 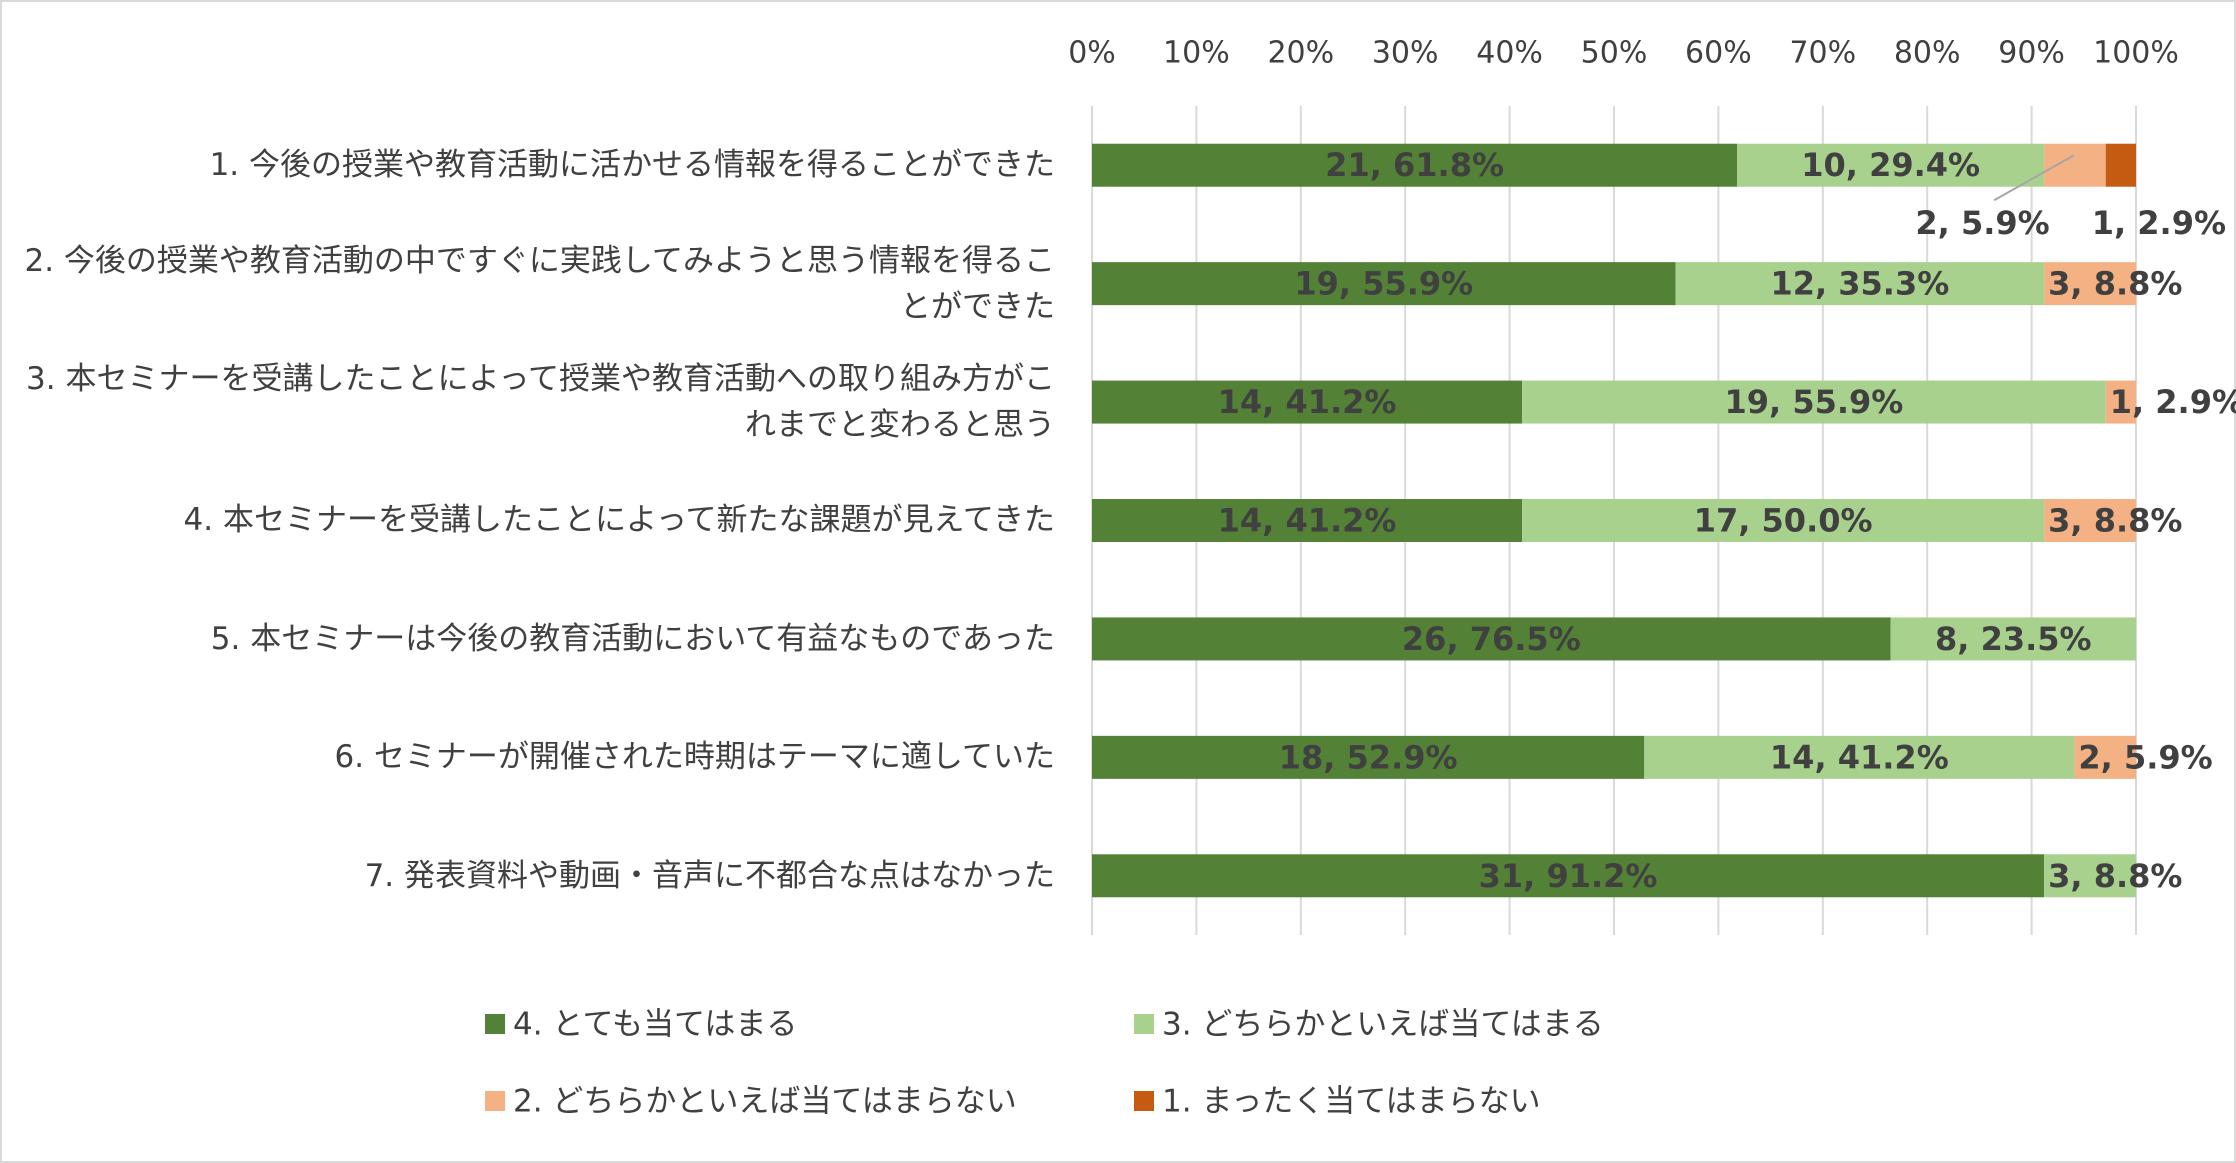 I want to click on x-tick-label: 80%, so click(x=1927, y=53).